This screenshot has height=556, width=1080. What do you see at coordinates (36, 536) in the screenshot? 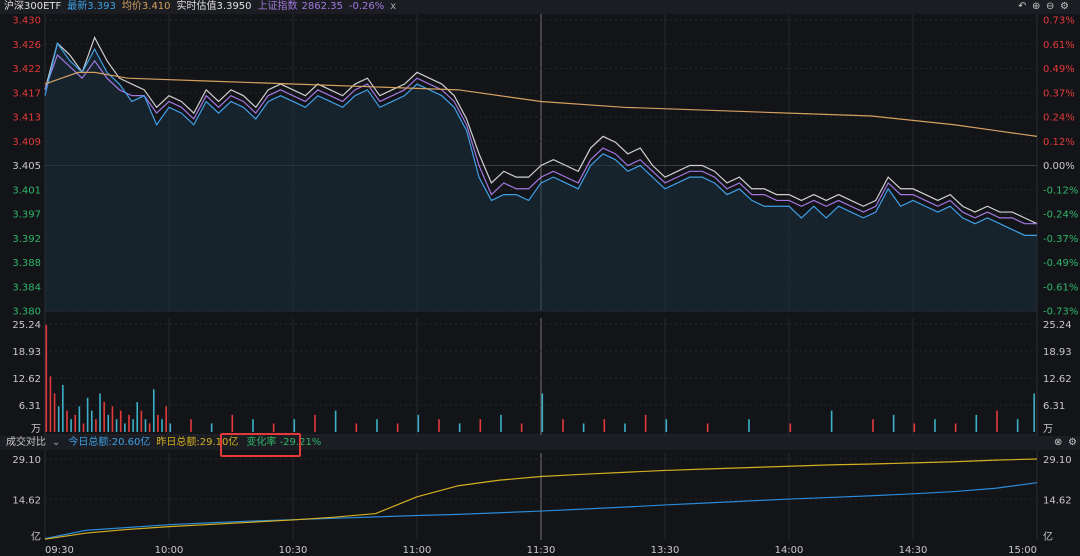
I see `y-tick-label-left: 亿` at bounding box center [36, 536].